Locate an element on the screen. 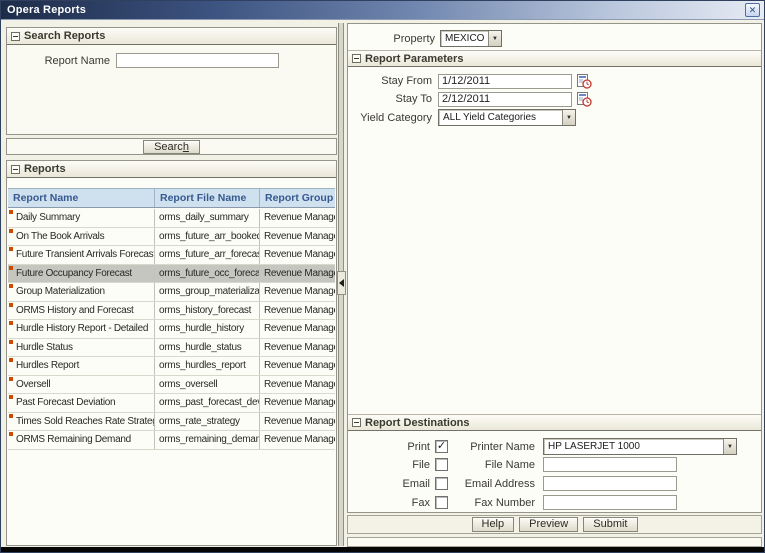 Image resolution: width=765 pixels, height=553 pixels. report-file-cell: orms_future_occ_forecast is located at coordinates (207, 273).